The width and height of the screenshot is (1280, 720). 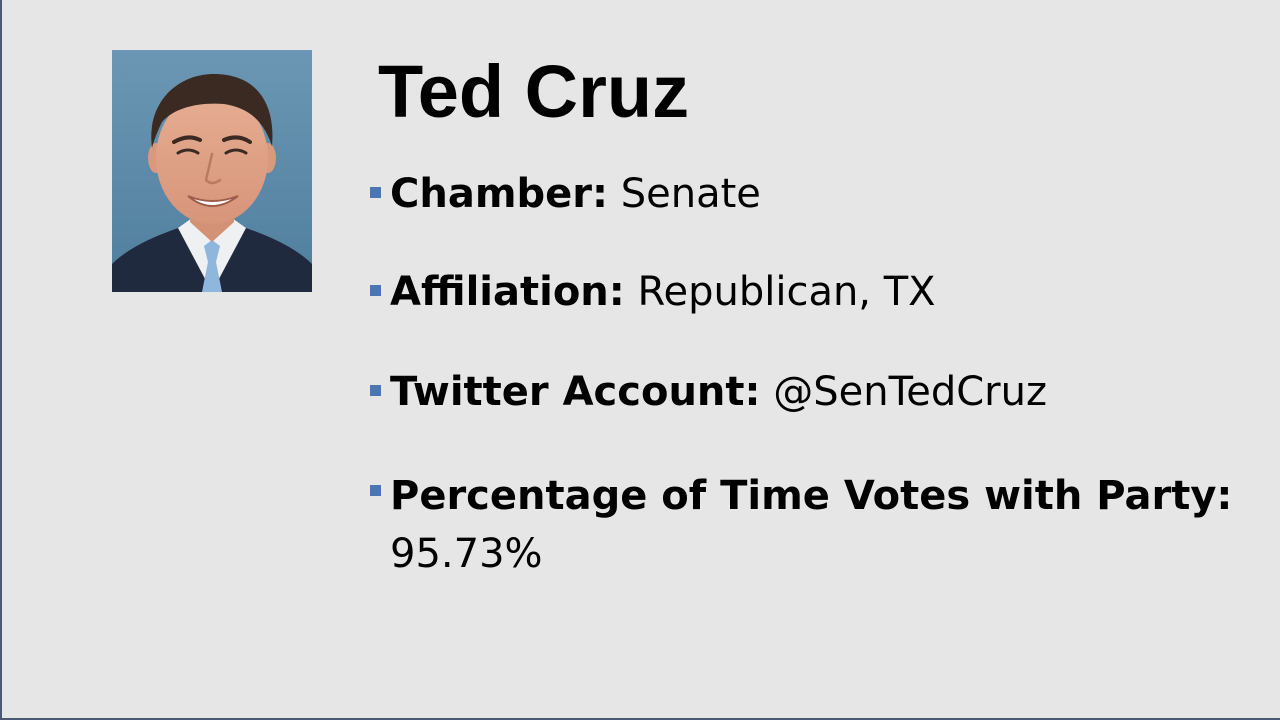 I want to click on affiliation-item: Affiliation: Republican, TX, so click(x=810, y=292).